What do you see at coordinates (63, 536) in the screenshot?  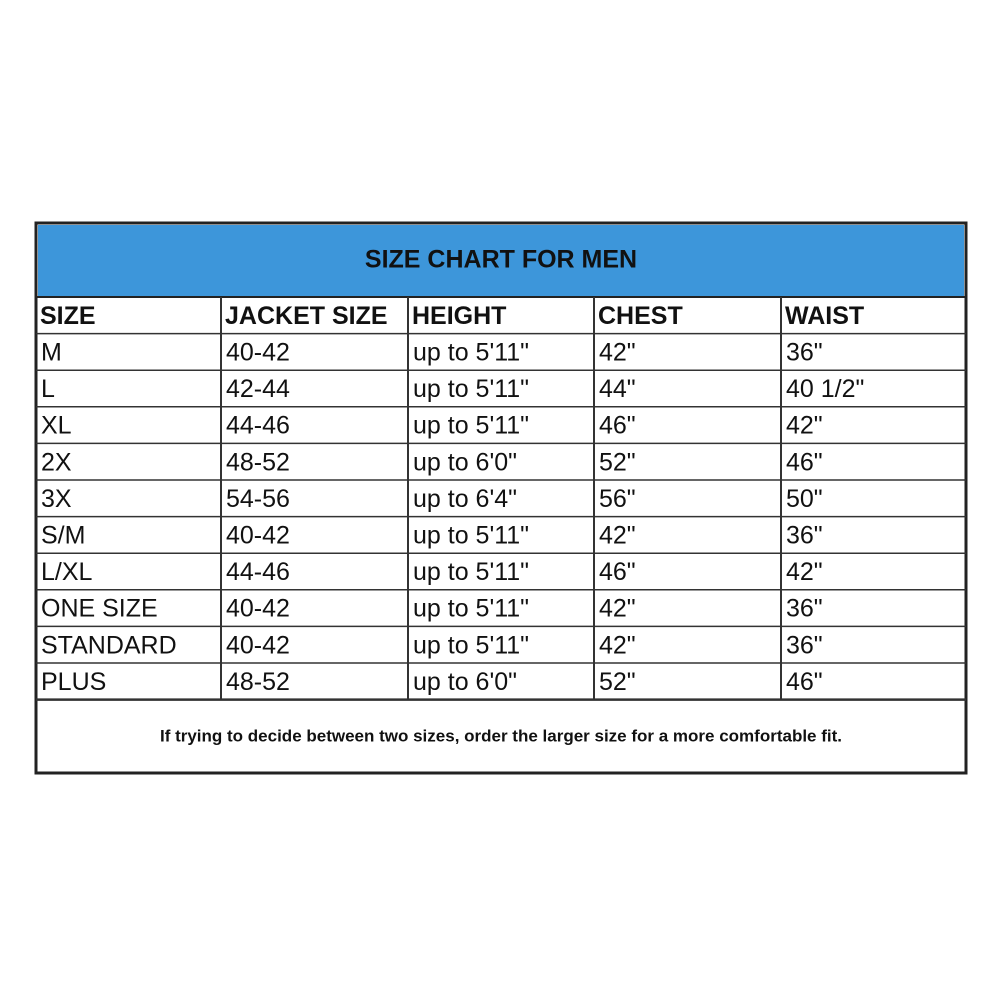 I see `table-cell: S/M` at bounding box center [63, 536].